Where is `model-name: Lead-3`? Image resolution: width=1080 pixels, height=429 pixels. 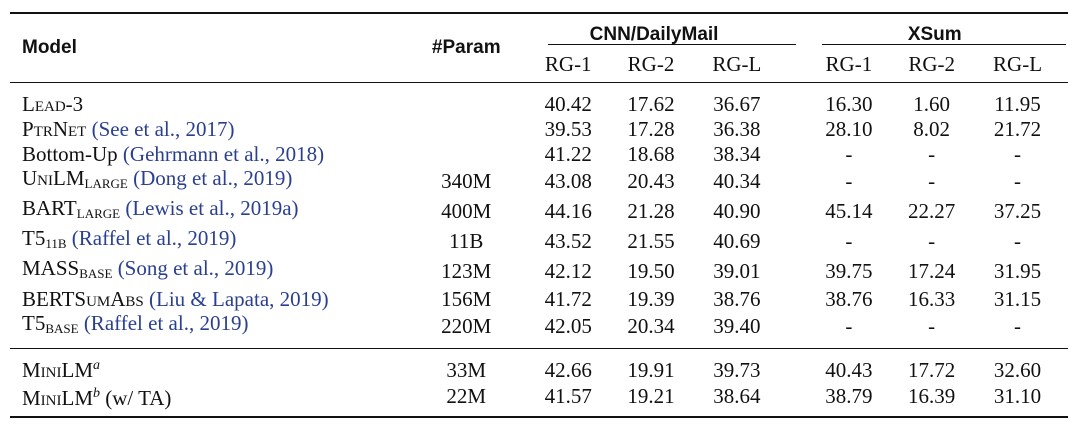
model-name: Lead-3 is located at coordinates (53, 104).